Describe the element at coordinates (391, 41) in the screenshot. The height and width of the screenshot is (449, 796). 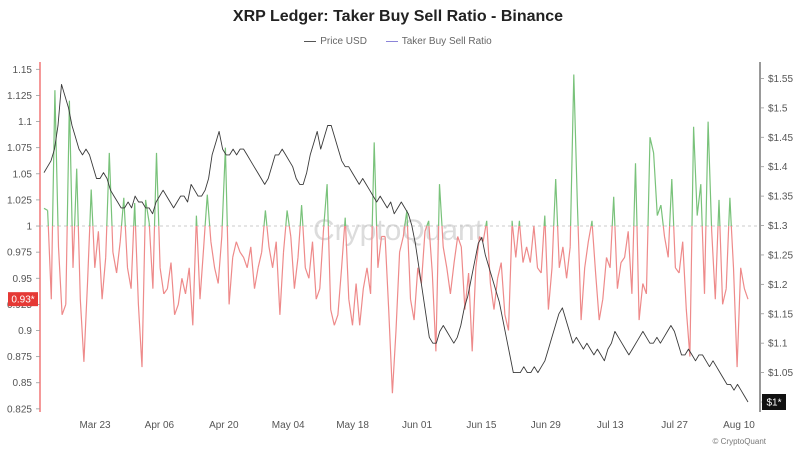
I see `legend-swatch-ratio` at that location.